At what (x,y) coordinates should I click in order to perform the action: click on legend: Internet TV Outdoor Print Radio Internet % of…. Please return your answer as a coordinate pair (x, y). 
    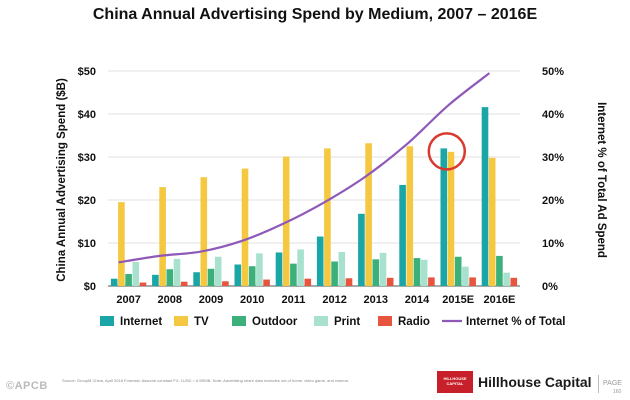
    Looking at the image, I should click on (332, 322).